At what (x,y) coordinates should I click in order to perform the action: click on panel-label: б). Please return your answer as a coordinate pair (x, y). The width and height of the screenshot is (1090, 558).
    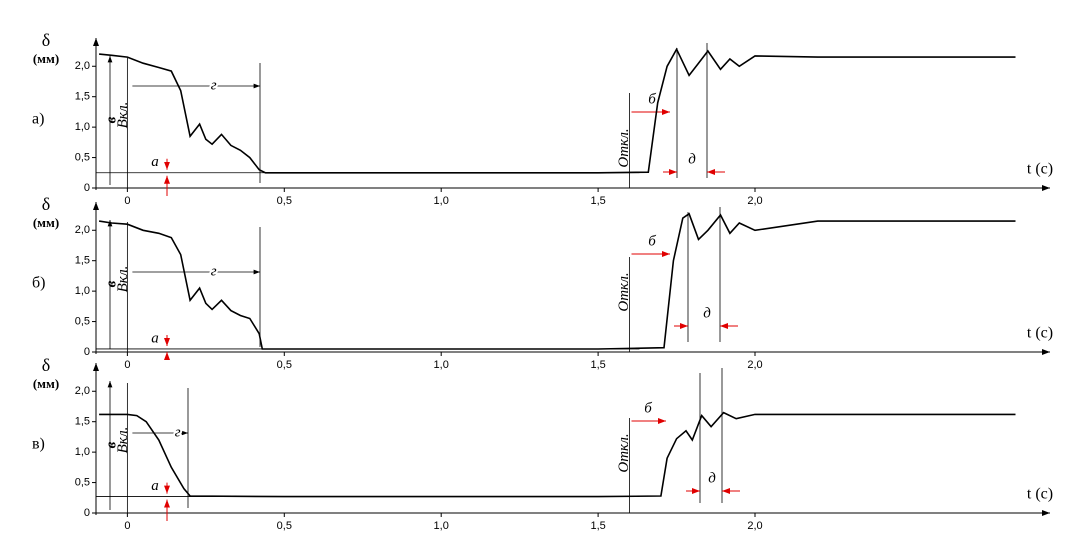
    Looking at the image, I should click on (38, 283).